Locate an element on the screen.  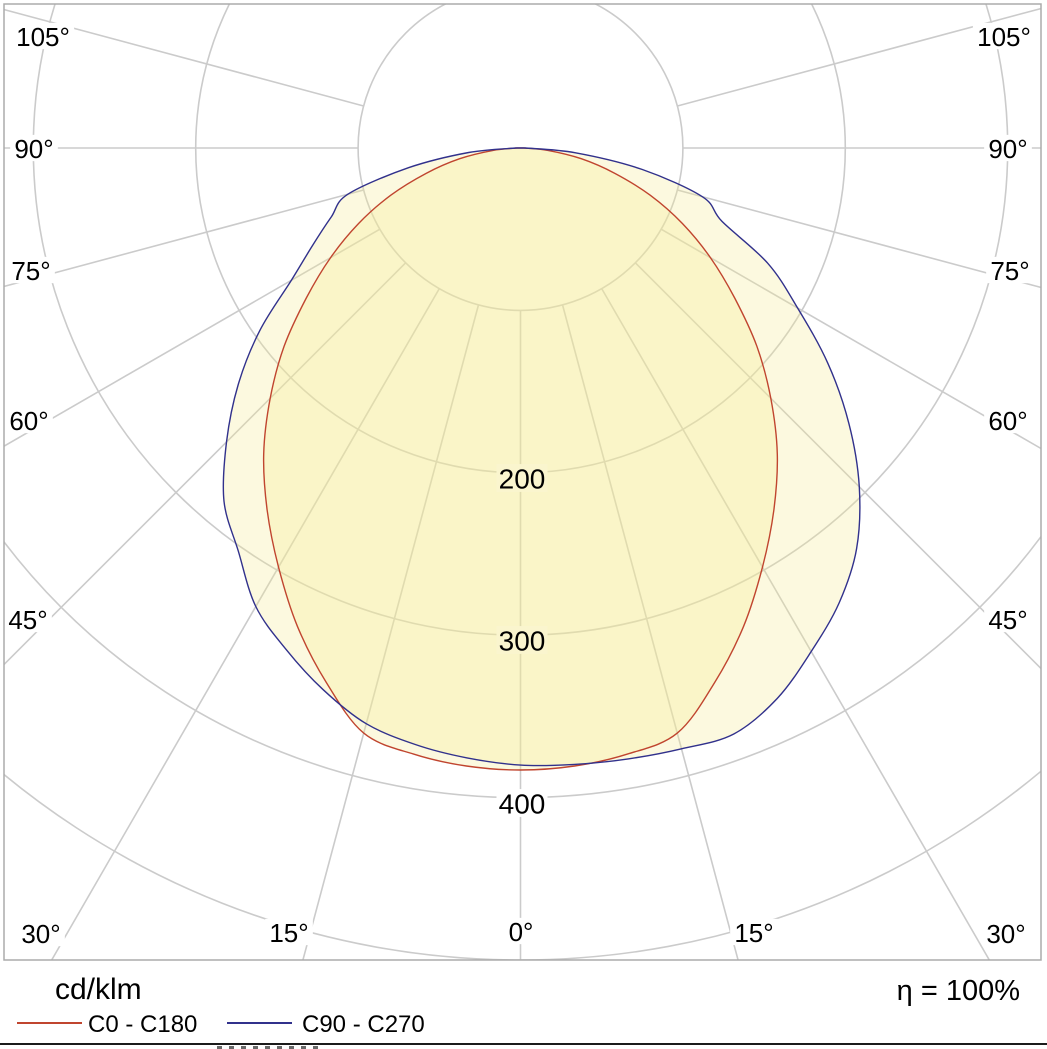
angle-label-10: 45° is located at coordinates (1007, 620).